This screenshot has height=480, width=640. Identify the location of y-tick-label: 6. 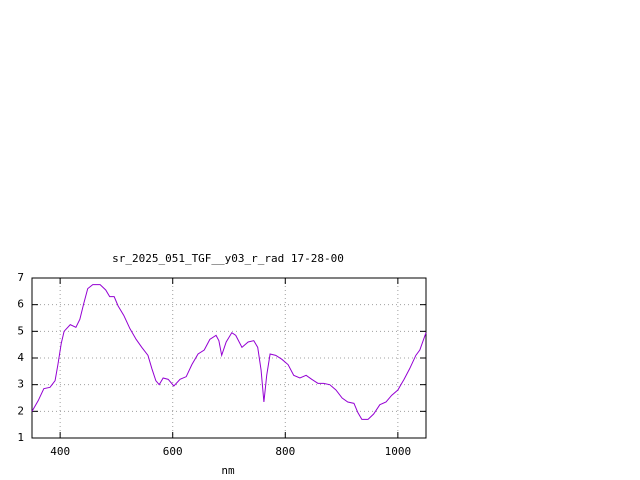
(20, 304).